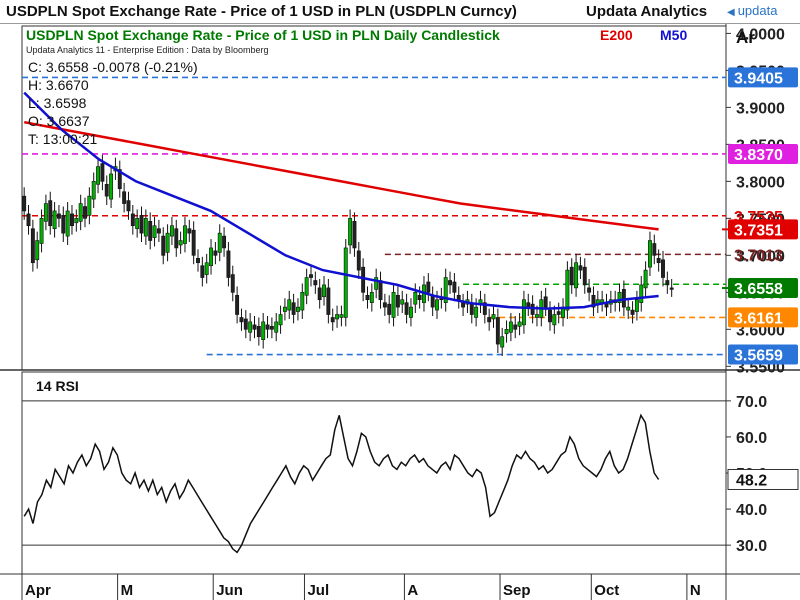  Describe the element at coordinates (695, 590) in the screenshot. I see `x-month-label: N` at that location.